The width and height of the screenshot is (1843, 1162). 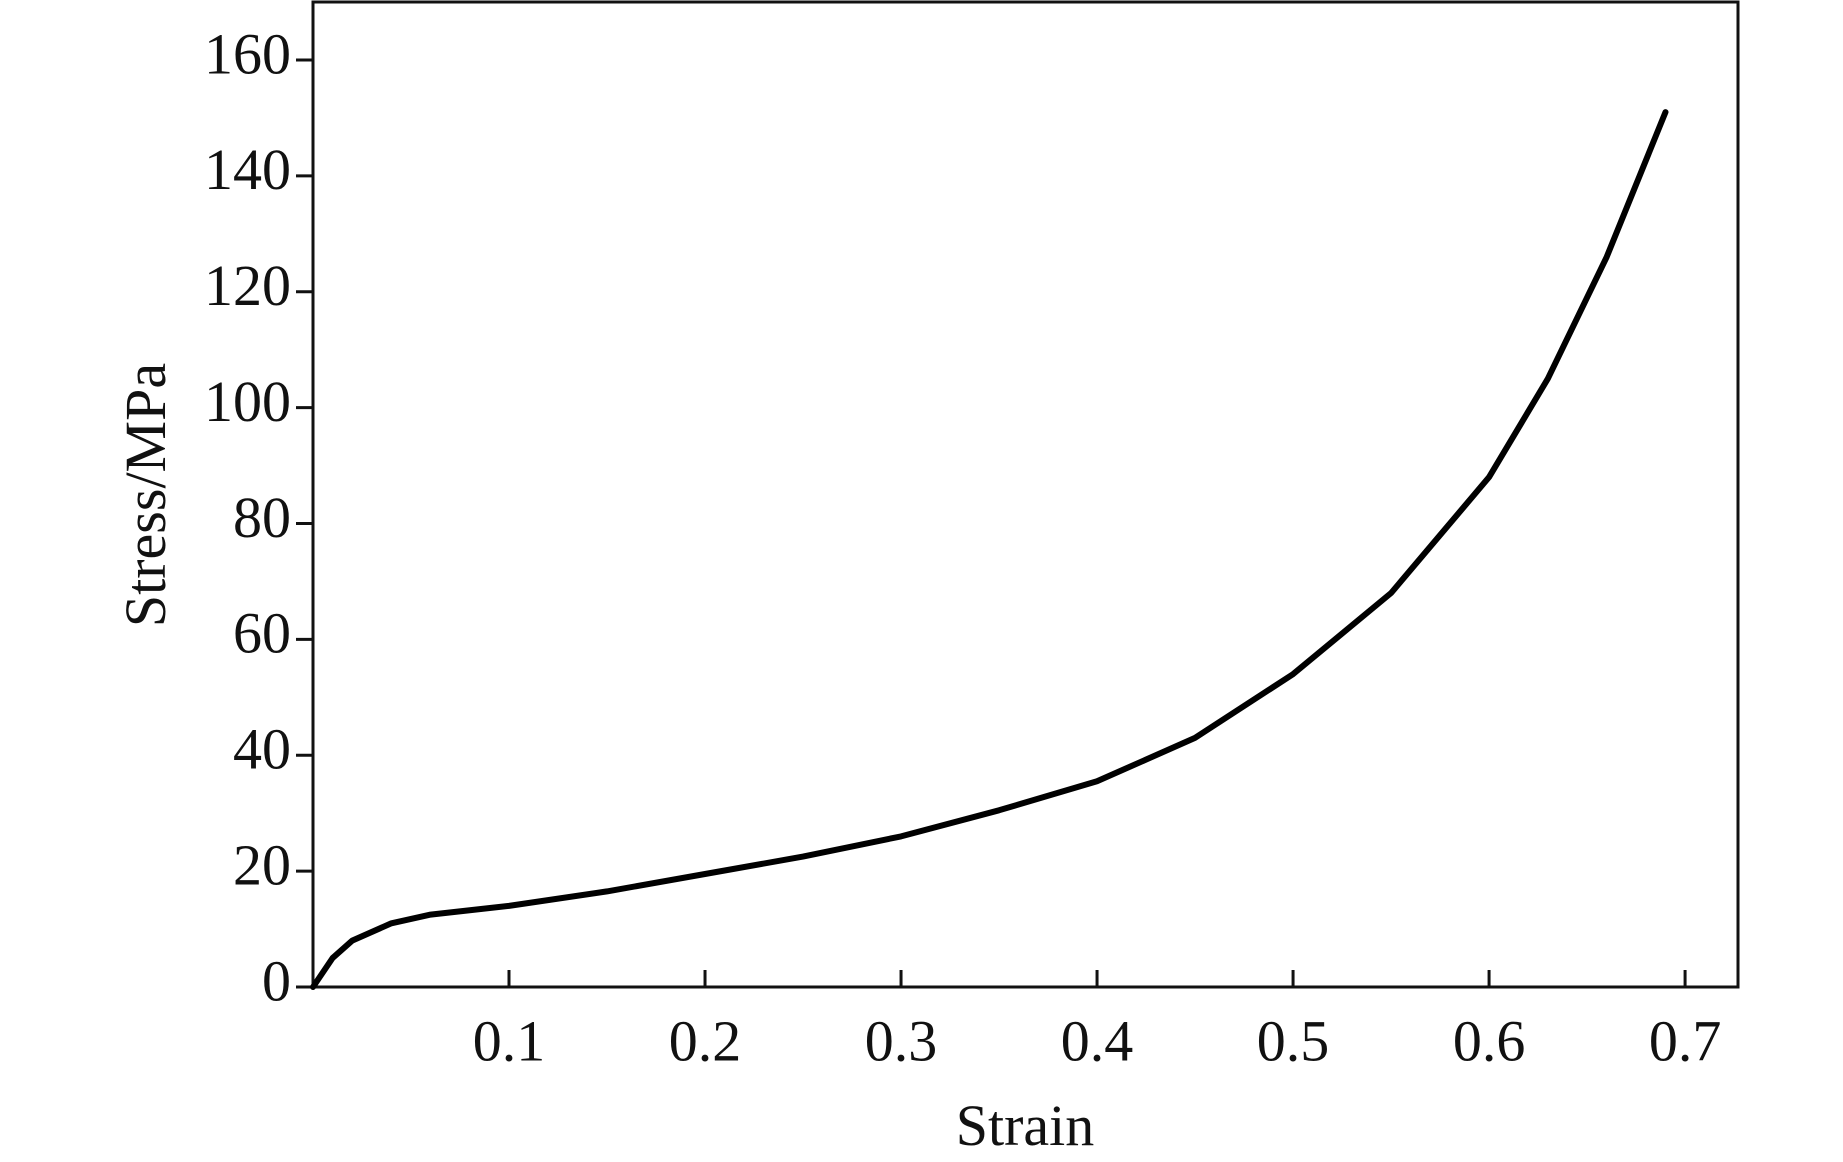 I want to click on x-tick-label: 0.3, so click(x=901, y=1040).